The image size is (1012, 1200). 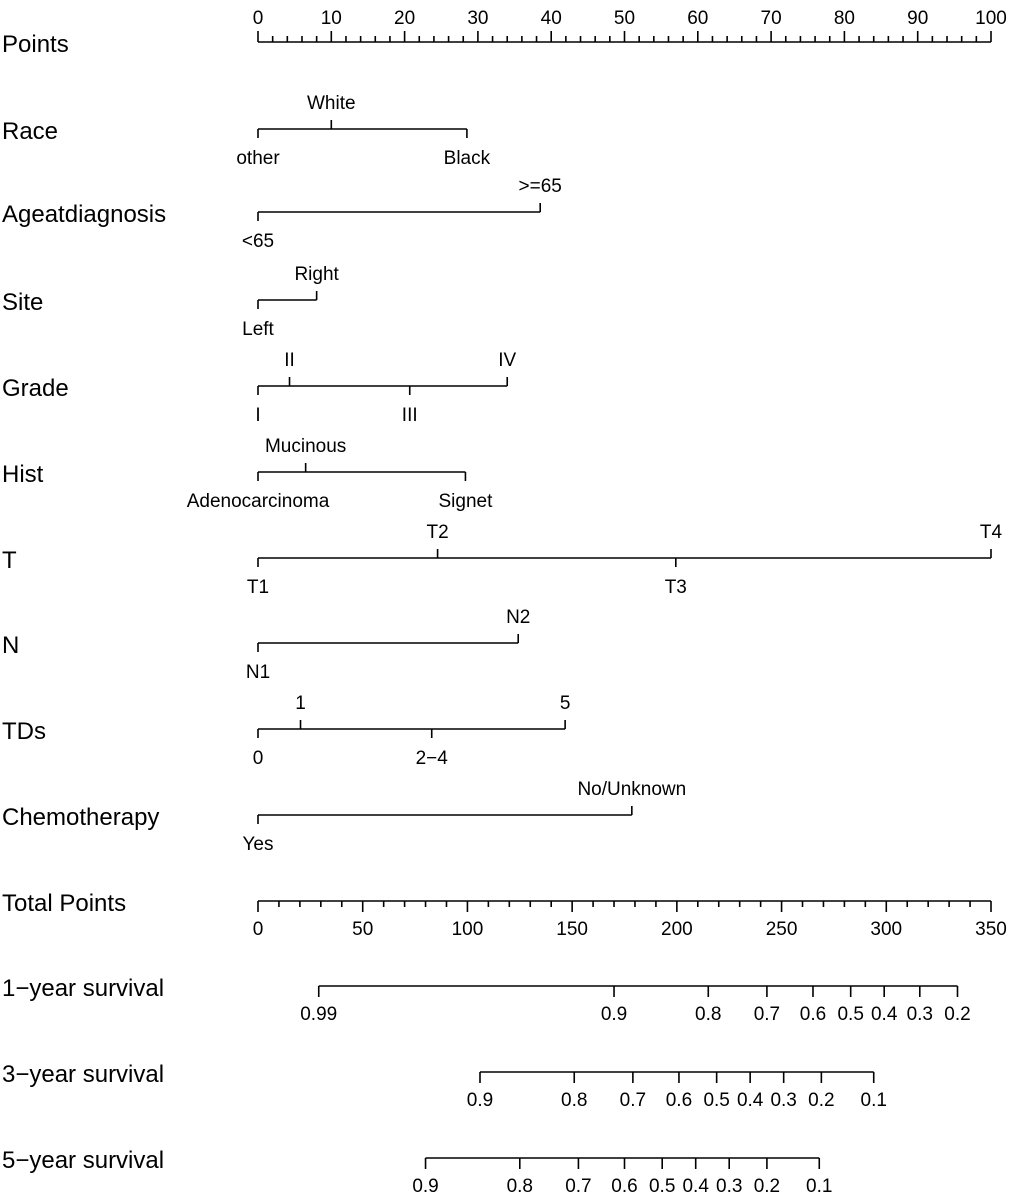 I want to click on survival-tick-label-1-year-survival-0-9: 0.9, so click(x=614, y=1014).